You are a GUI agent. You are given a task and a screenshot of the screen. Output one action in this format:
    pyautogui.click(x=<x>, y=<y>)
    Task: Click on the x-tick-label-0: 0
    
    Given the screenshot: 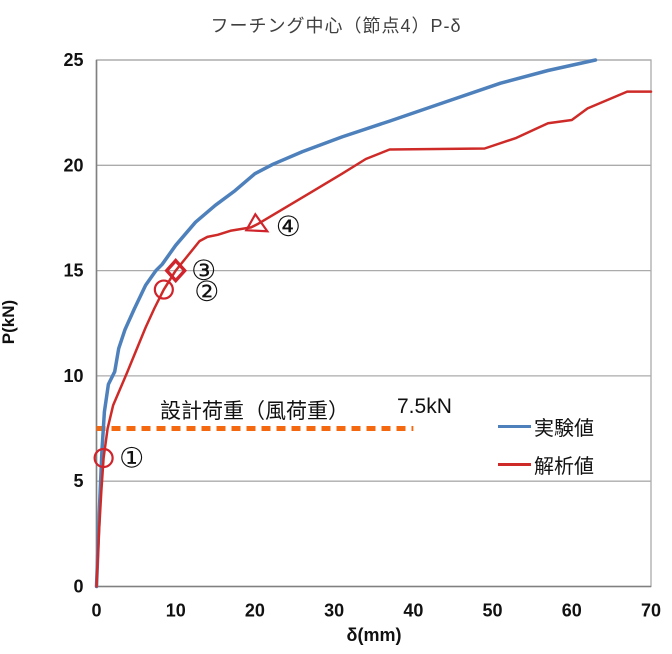 What is the action you would take?
    pyautogui.click(x=96, y=611)
    